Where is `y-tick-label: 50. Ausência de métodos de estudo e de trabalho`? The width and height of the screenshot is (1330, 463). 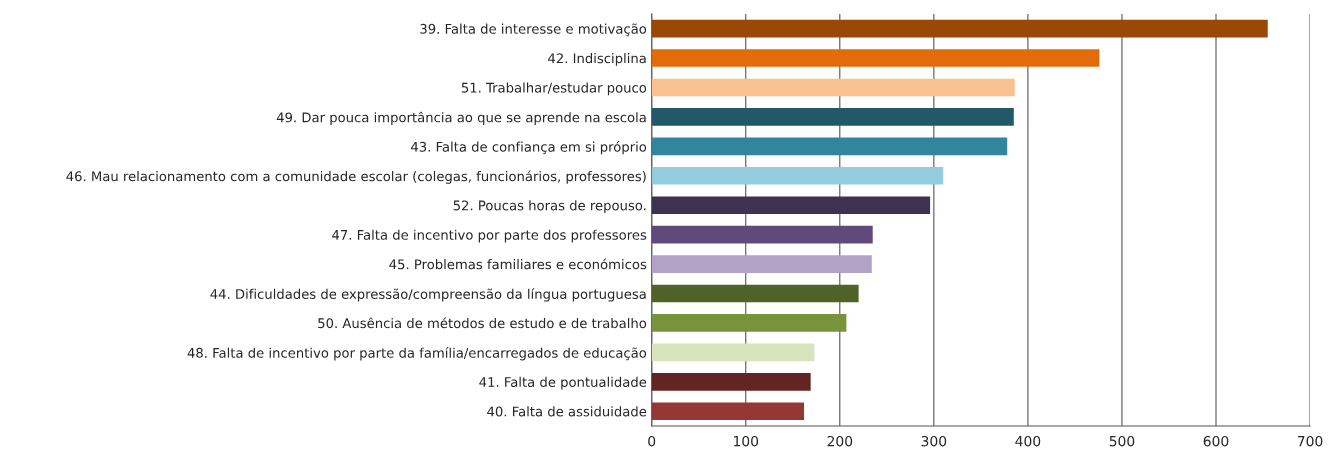
y-tick-label: 50. Ausência de métodos de estudo e de trabalho is located at coordinates (482, 323).